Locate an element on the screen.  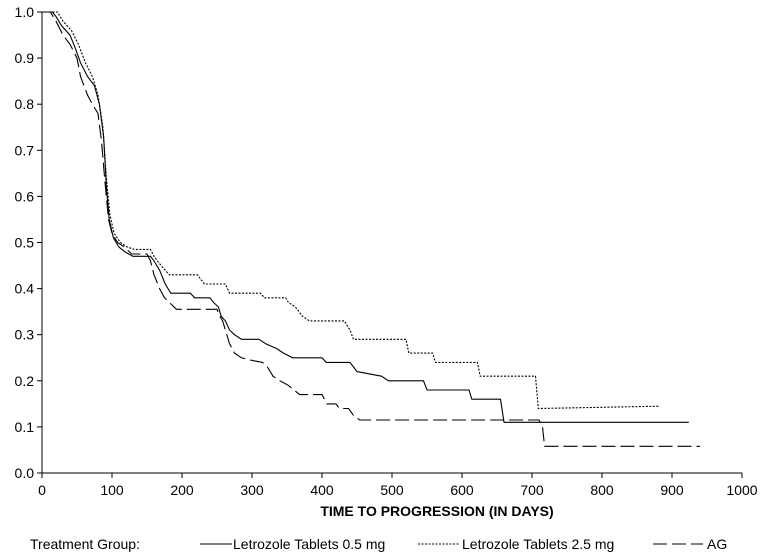
x-tick-label: 1000 is located at coordinates (741, 490).